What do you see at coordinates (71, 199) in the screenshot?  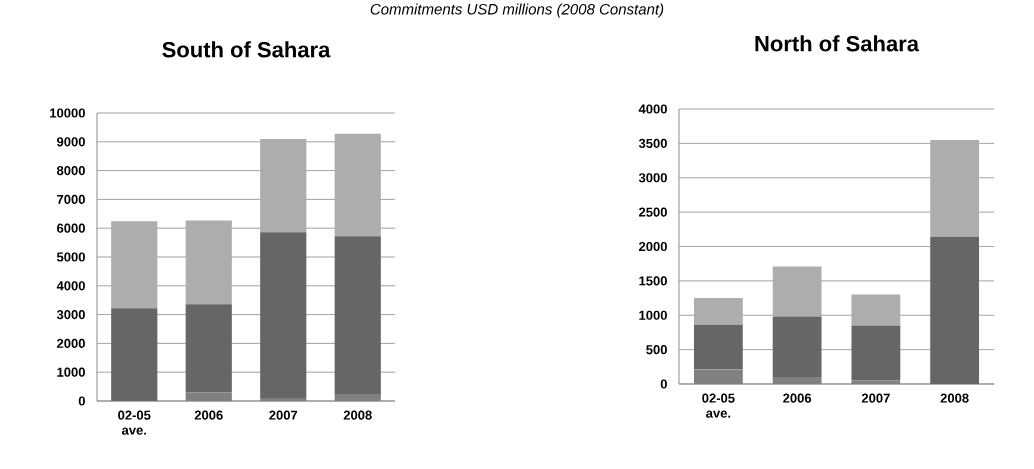 I see `y-tick-label: 7000` at bounding box center [71, 199].